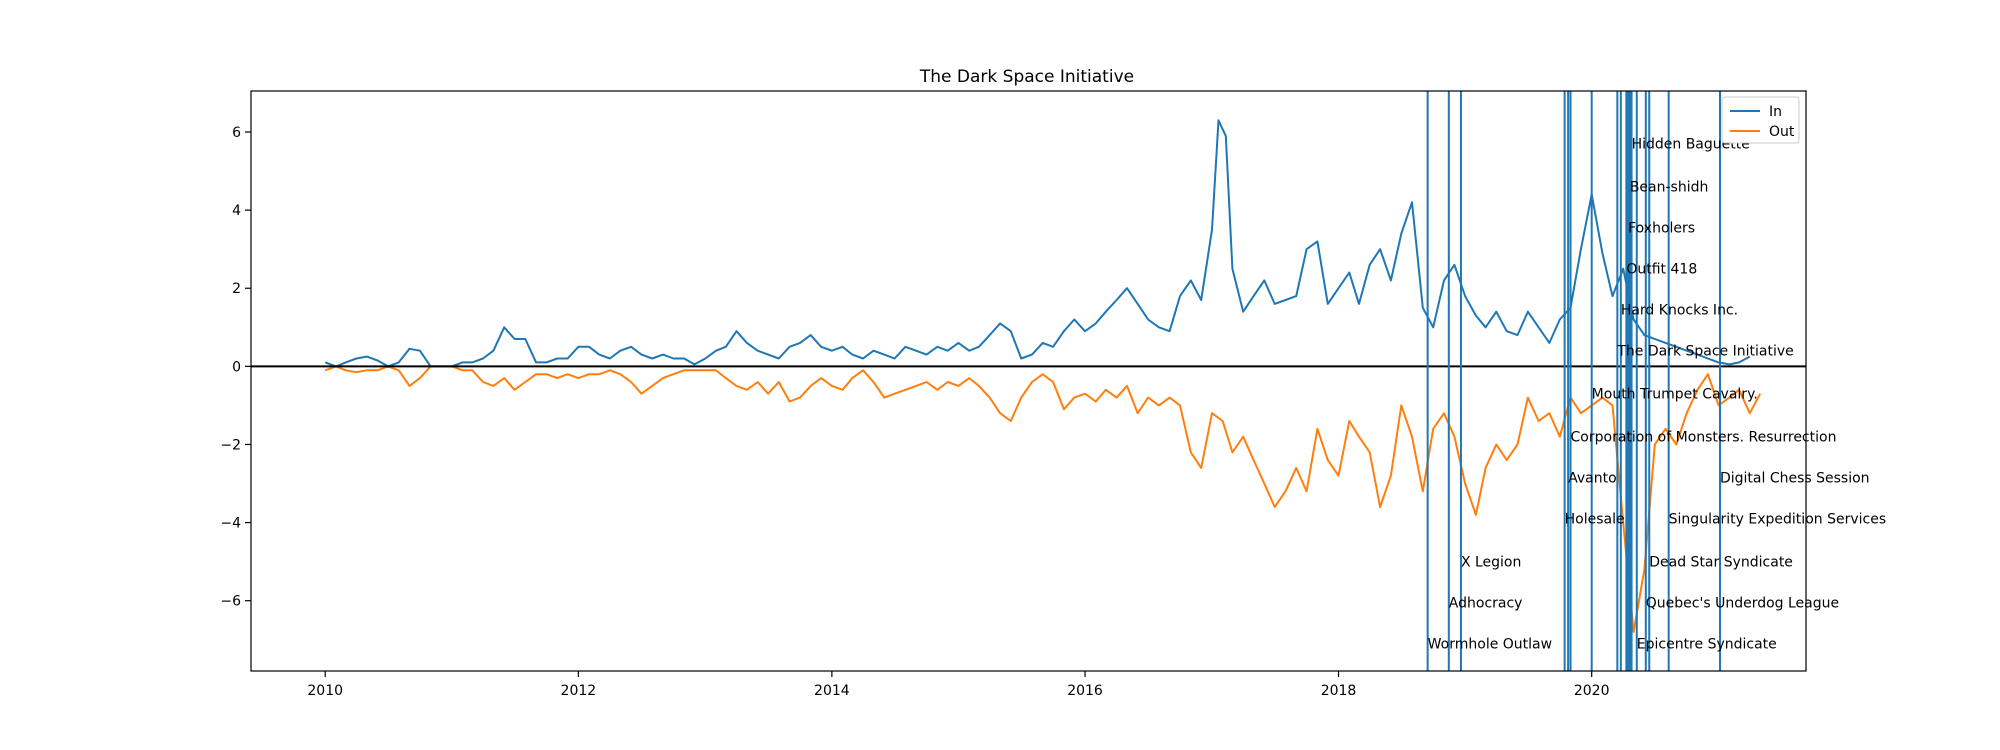 Image resolution: width=2000 pixels, height=750 pixels. What do you see at coordinates (1491, 563) in the screenshot?
I see `event-annotation: X Legion` at bounding box center [1491, 563].